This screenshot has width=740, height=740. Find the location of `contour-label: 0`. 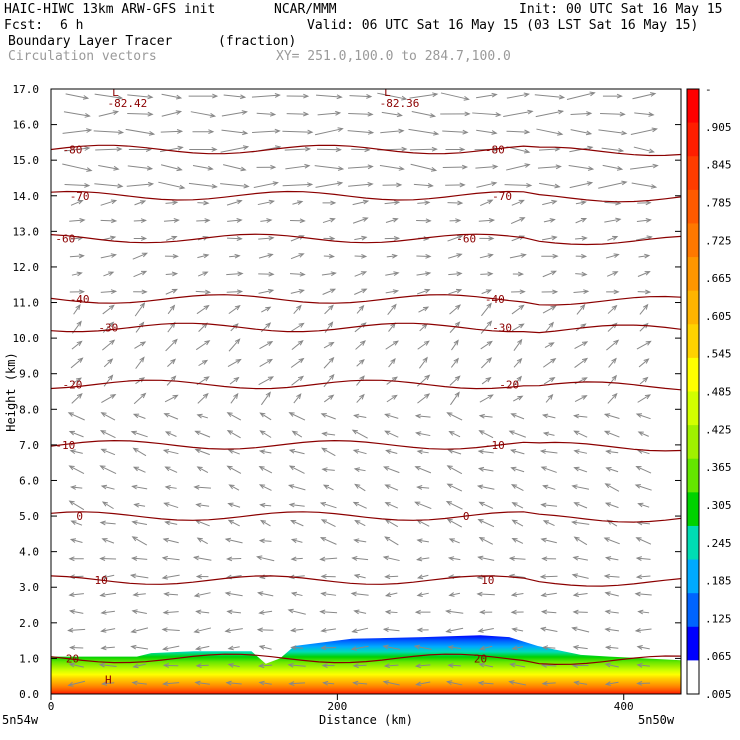

contour-label: 0 is located at coordinates (79, 516).